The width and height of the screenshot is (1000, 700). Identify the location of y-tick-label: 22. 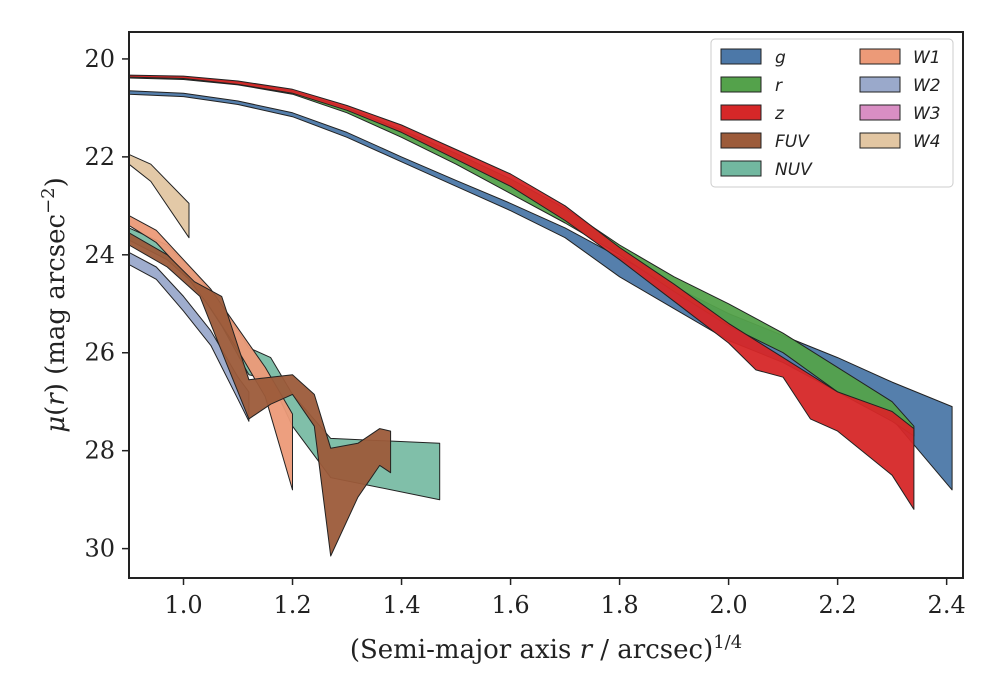
(99, 157).